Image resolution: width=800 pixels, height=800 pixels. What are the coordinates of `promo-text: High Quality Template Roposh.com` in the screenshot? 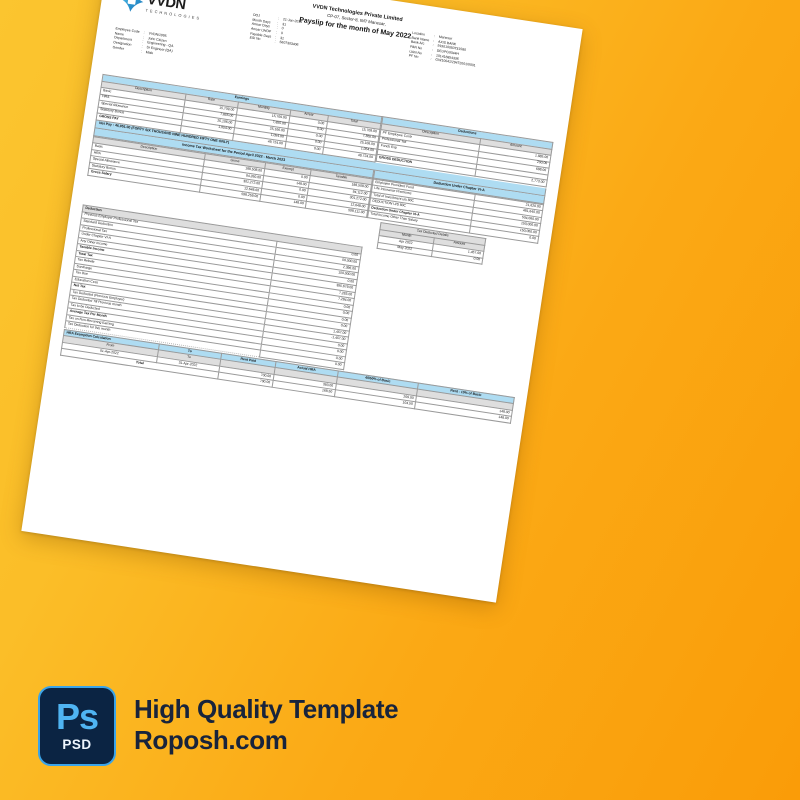 It's located at (266, 724).